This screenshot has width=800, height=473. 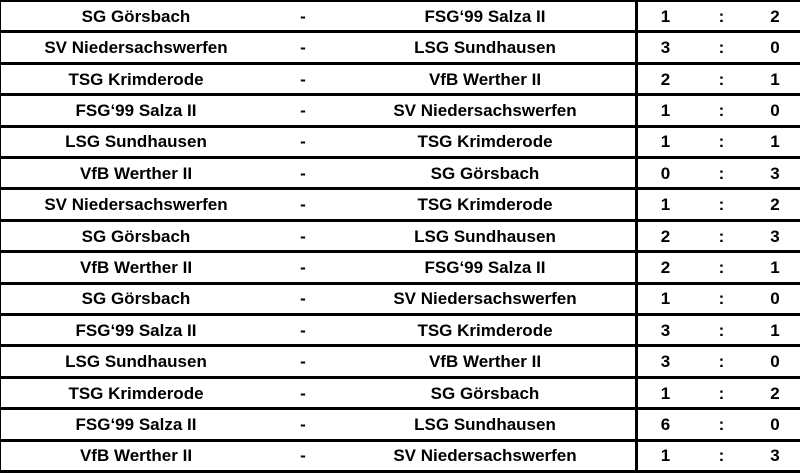 I want to click on match-row: TSG Krimderode - VfB Werther II 2: 1, so click(x=400, y=77).